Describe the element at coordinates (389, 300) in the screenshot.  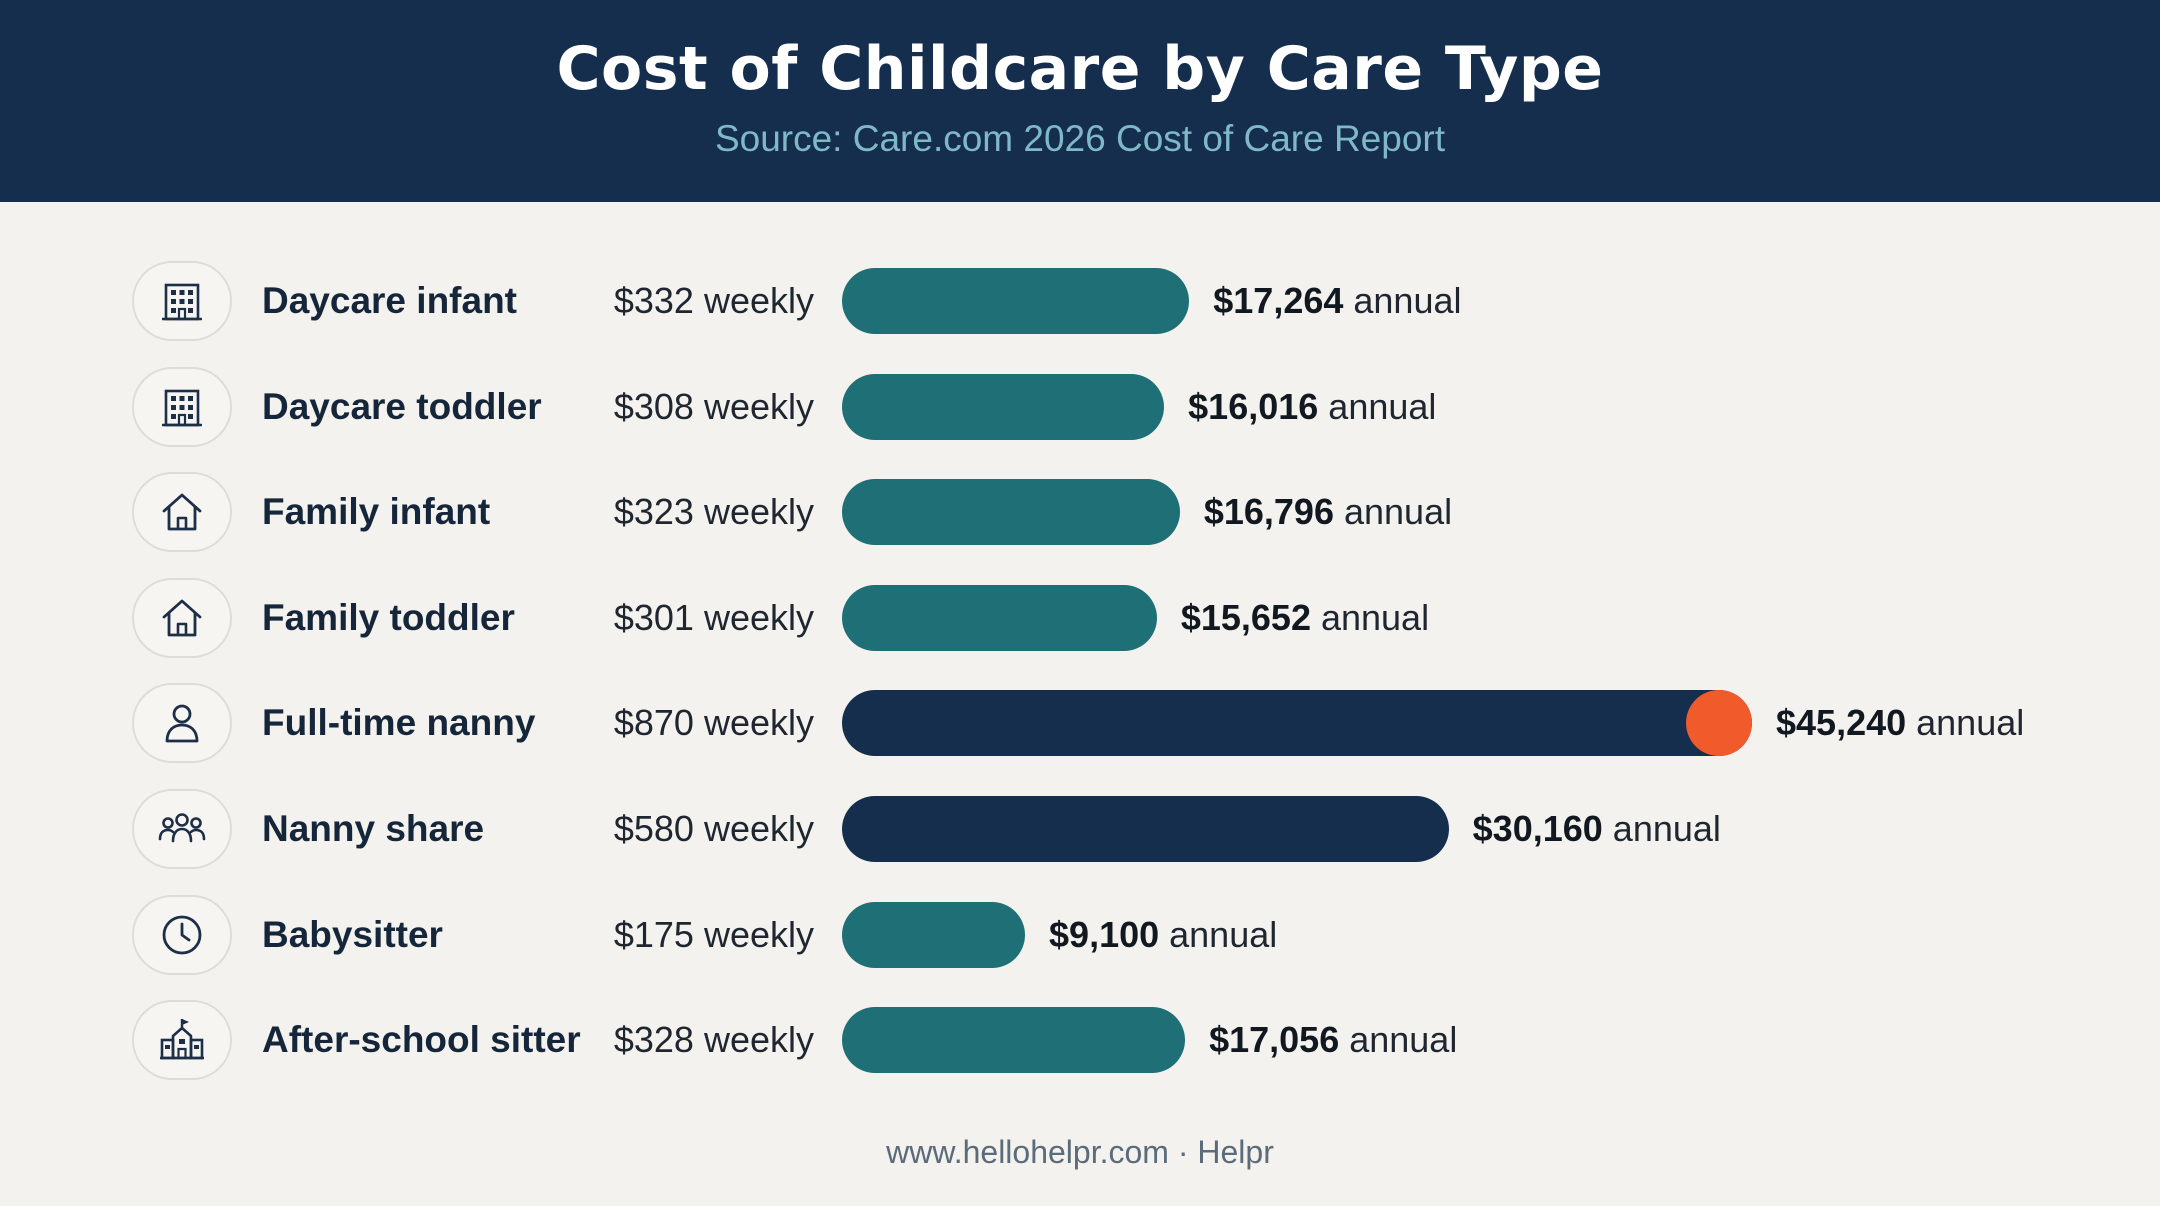
I see `category-label: Daycare infant` at that location.